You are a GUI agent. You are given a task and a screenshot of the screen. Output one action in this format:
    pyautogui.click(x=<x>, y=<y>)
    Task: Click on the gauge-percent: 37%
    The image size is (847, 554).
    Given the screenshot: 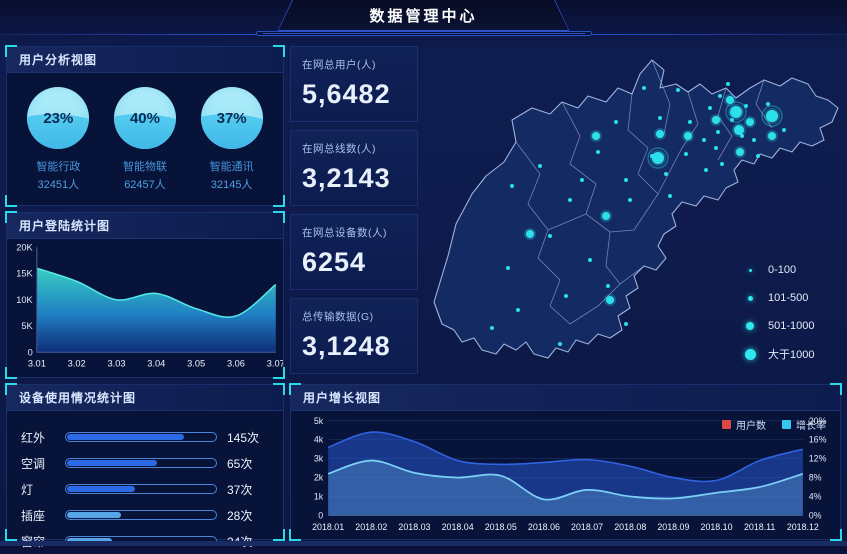 What is the action you would take?
    pyautogui.click(x=231, y=118)
    